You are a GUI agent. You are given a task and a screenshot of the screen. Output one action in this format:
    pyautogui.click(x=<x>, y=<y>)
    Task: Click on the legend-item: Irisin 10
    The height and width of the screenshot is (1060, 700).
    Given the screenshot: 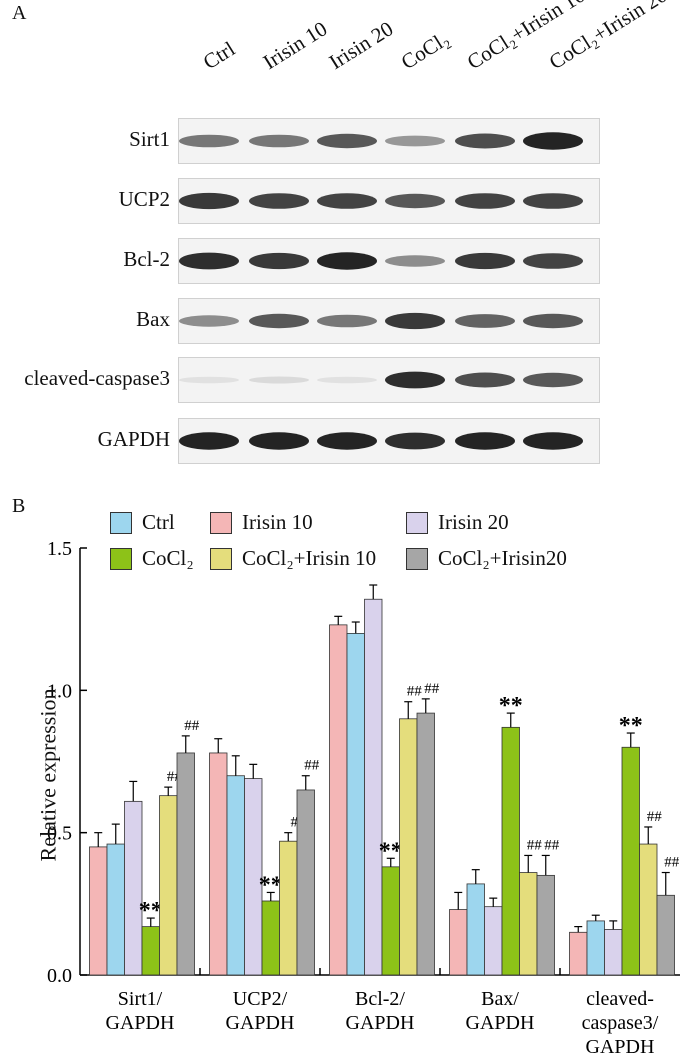 What is the action you would take?
    pyautogui.click(x=261, y=522)
    